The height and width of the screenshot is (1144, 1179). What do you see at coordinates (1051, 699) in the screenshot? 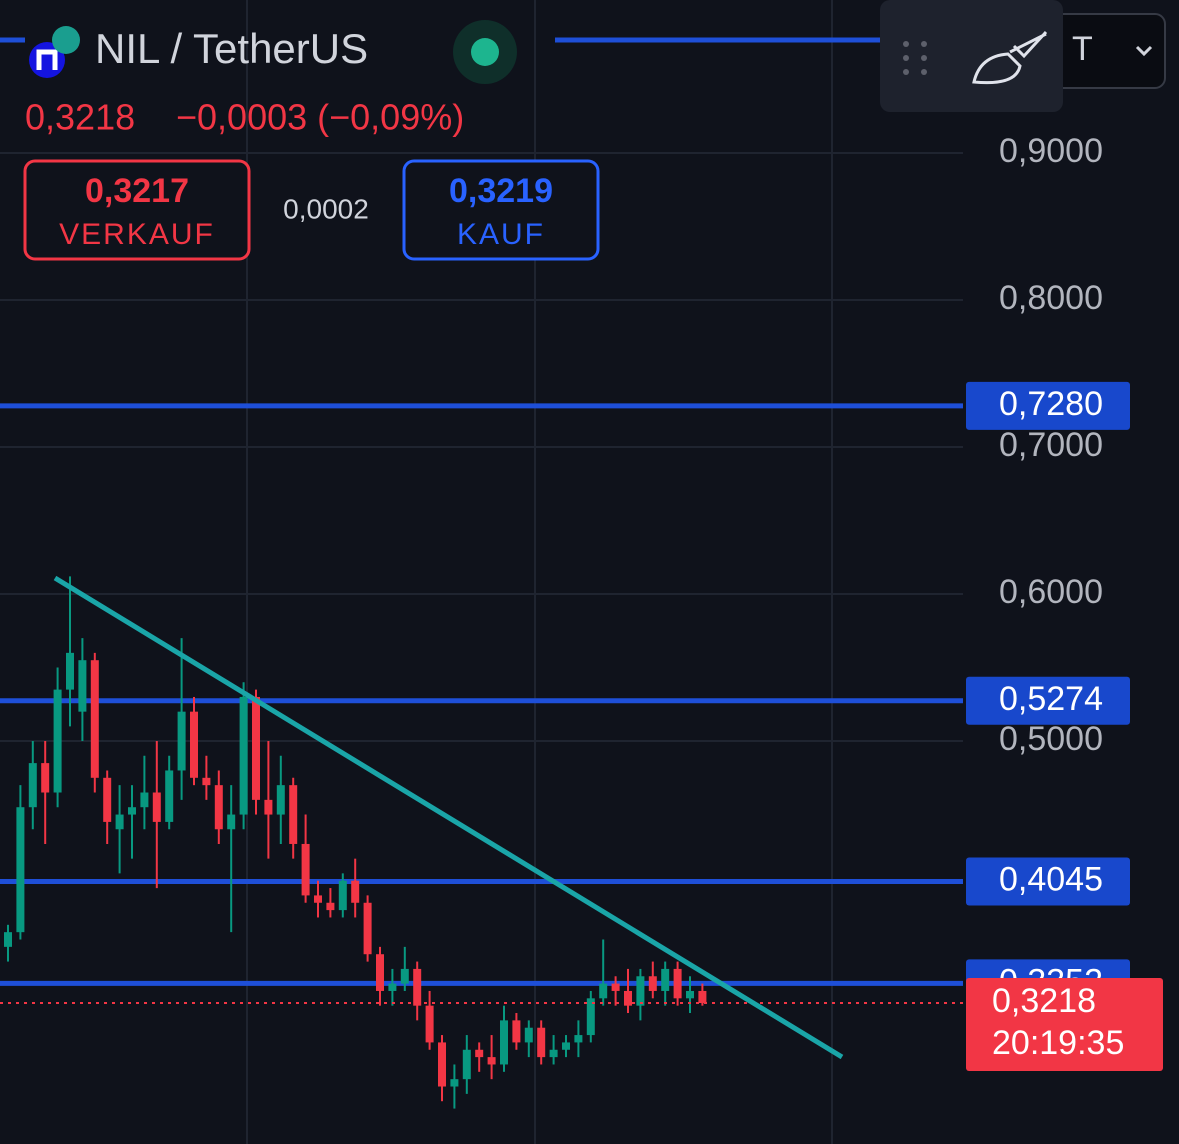
I see `level-label: 0,5274` at bounding box center [1051, 699].